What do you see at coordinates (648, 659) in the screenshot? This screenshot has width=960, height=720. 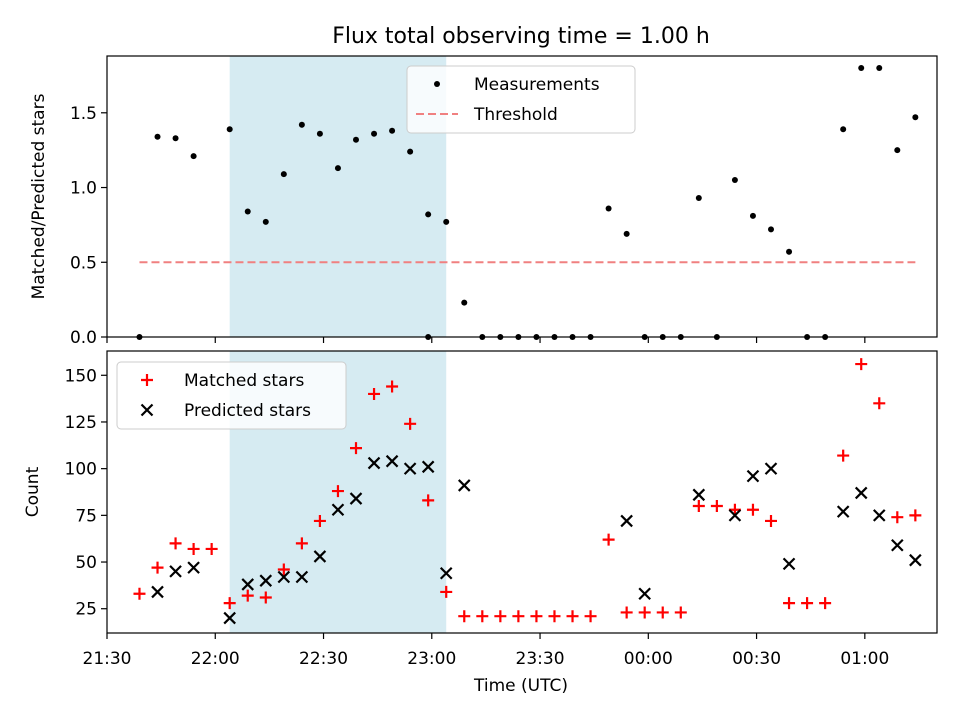 I see `x-tick-label: 00:00` at bounding box center [648, 659].